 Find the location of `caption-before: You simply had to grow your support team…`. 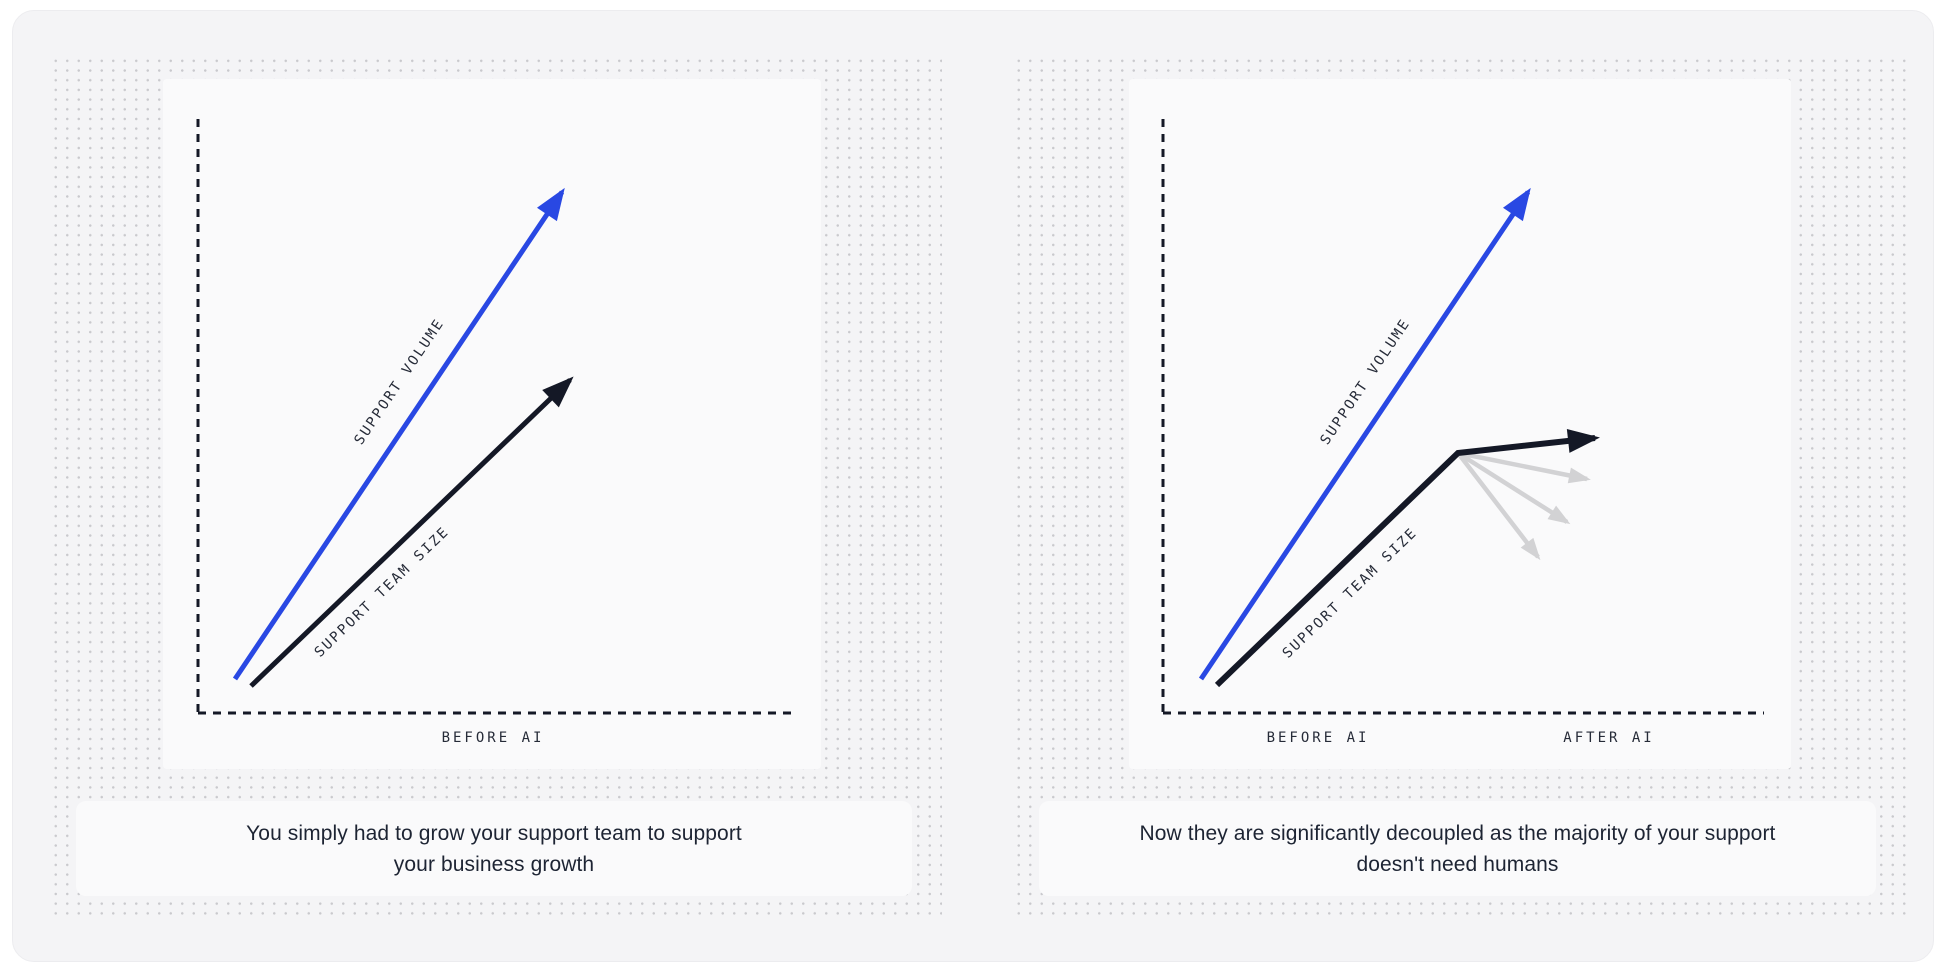

caption-before: You simply had to grow your support team… is located at coordinates (494, 848).